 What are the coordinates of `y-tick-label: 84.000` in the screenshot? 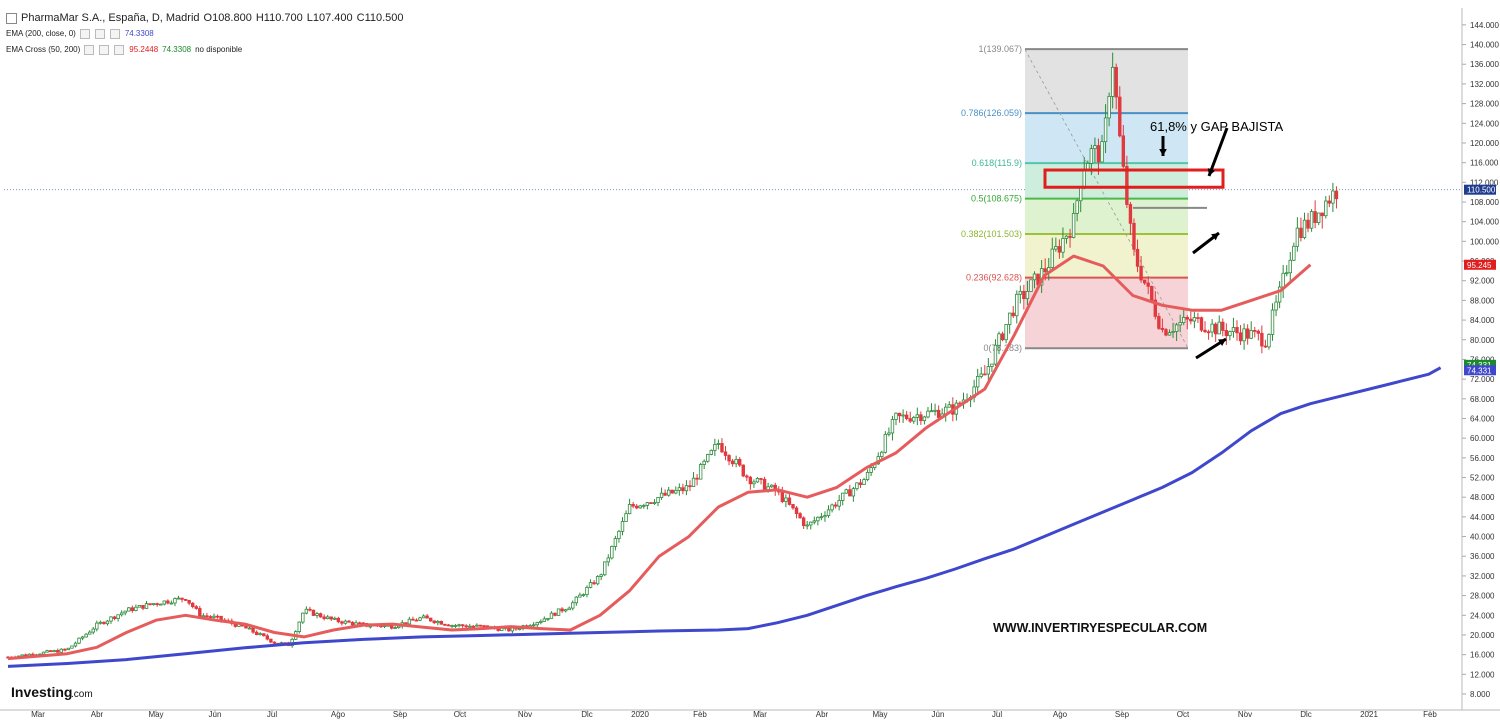 It's located at (1482, 320).